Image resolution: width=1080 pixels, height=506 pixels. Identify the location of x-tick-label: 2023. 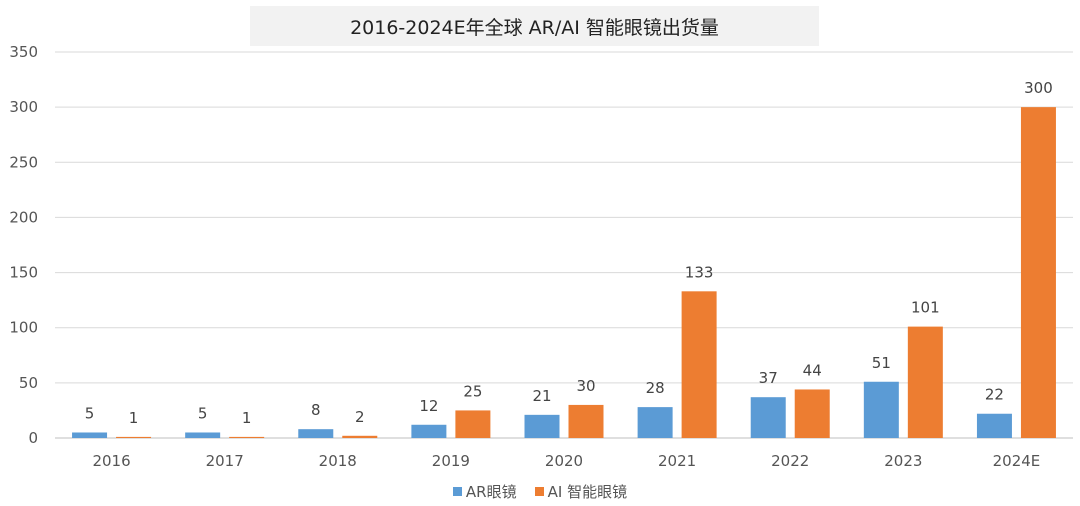
(903, 461).